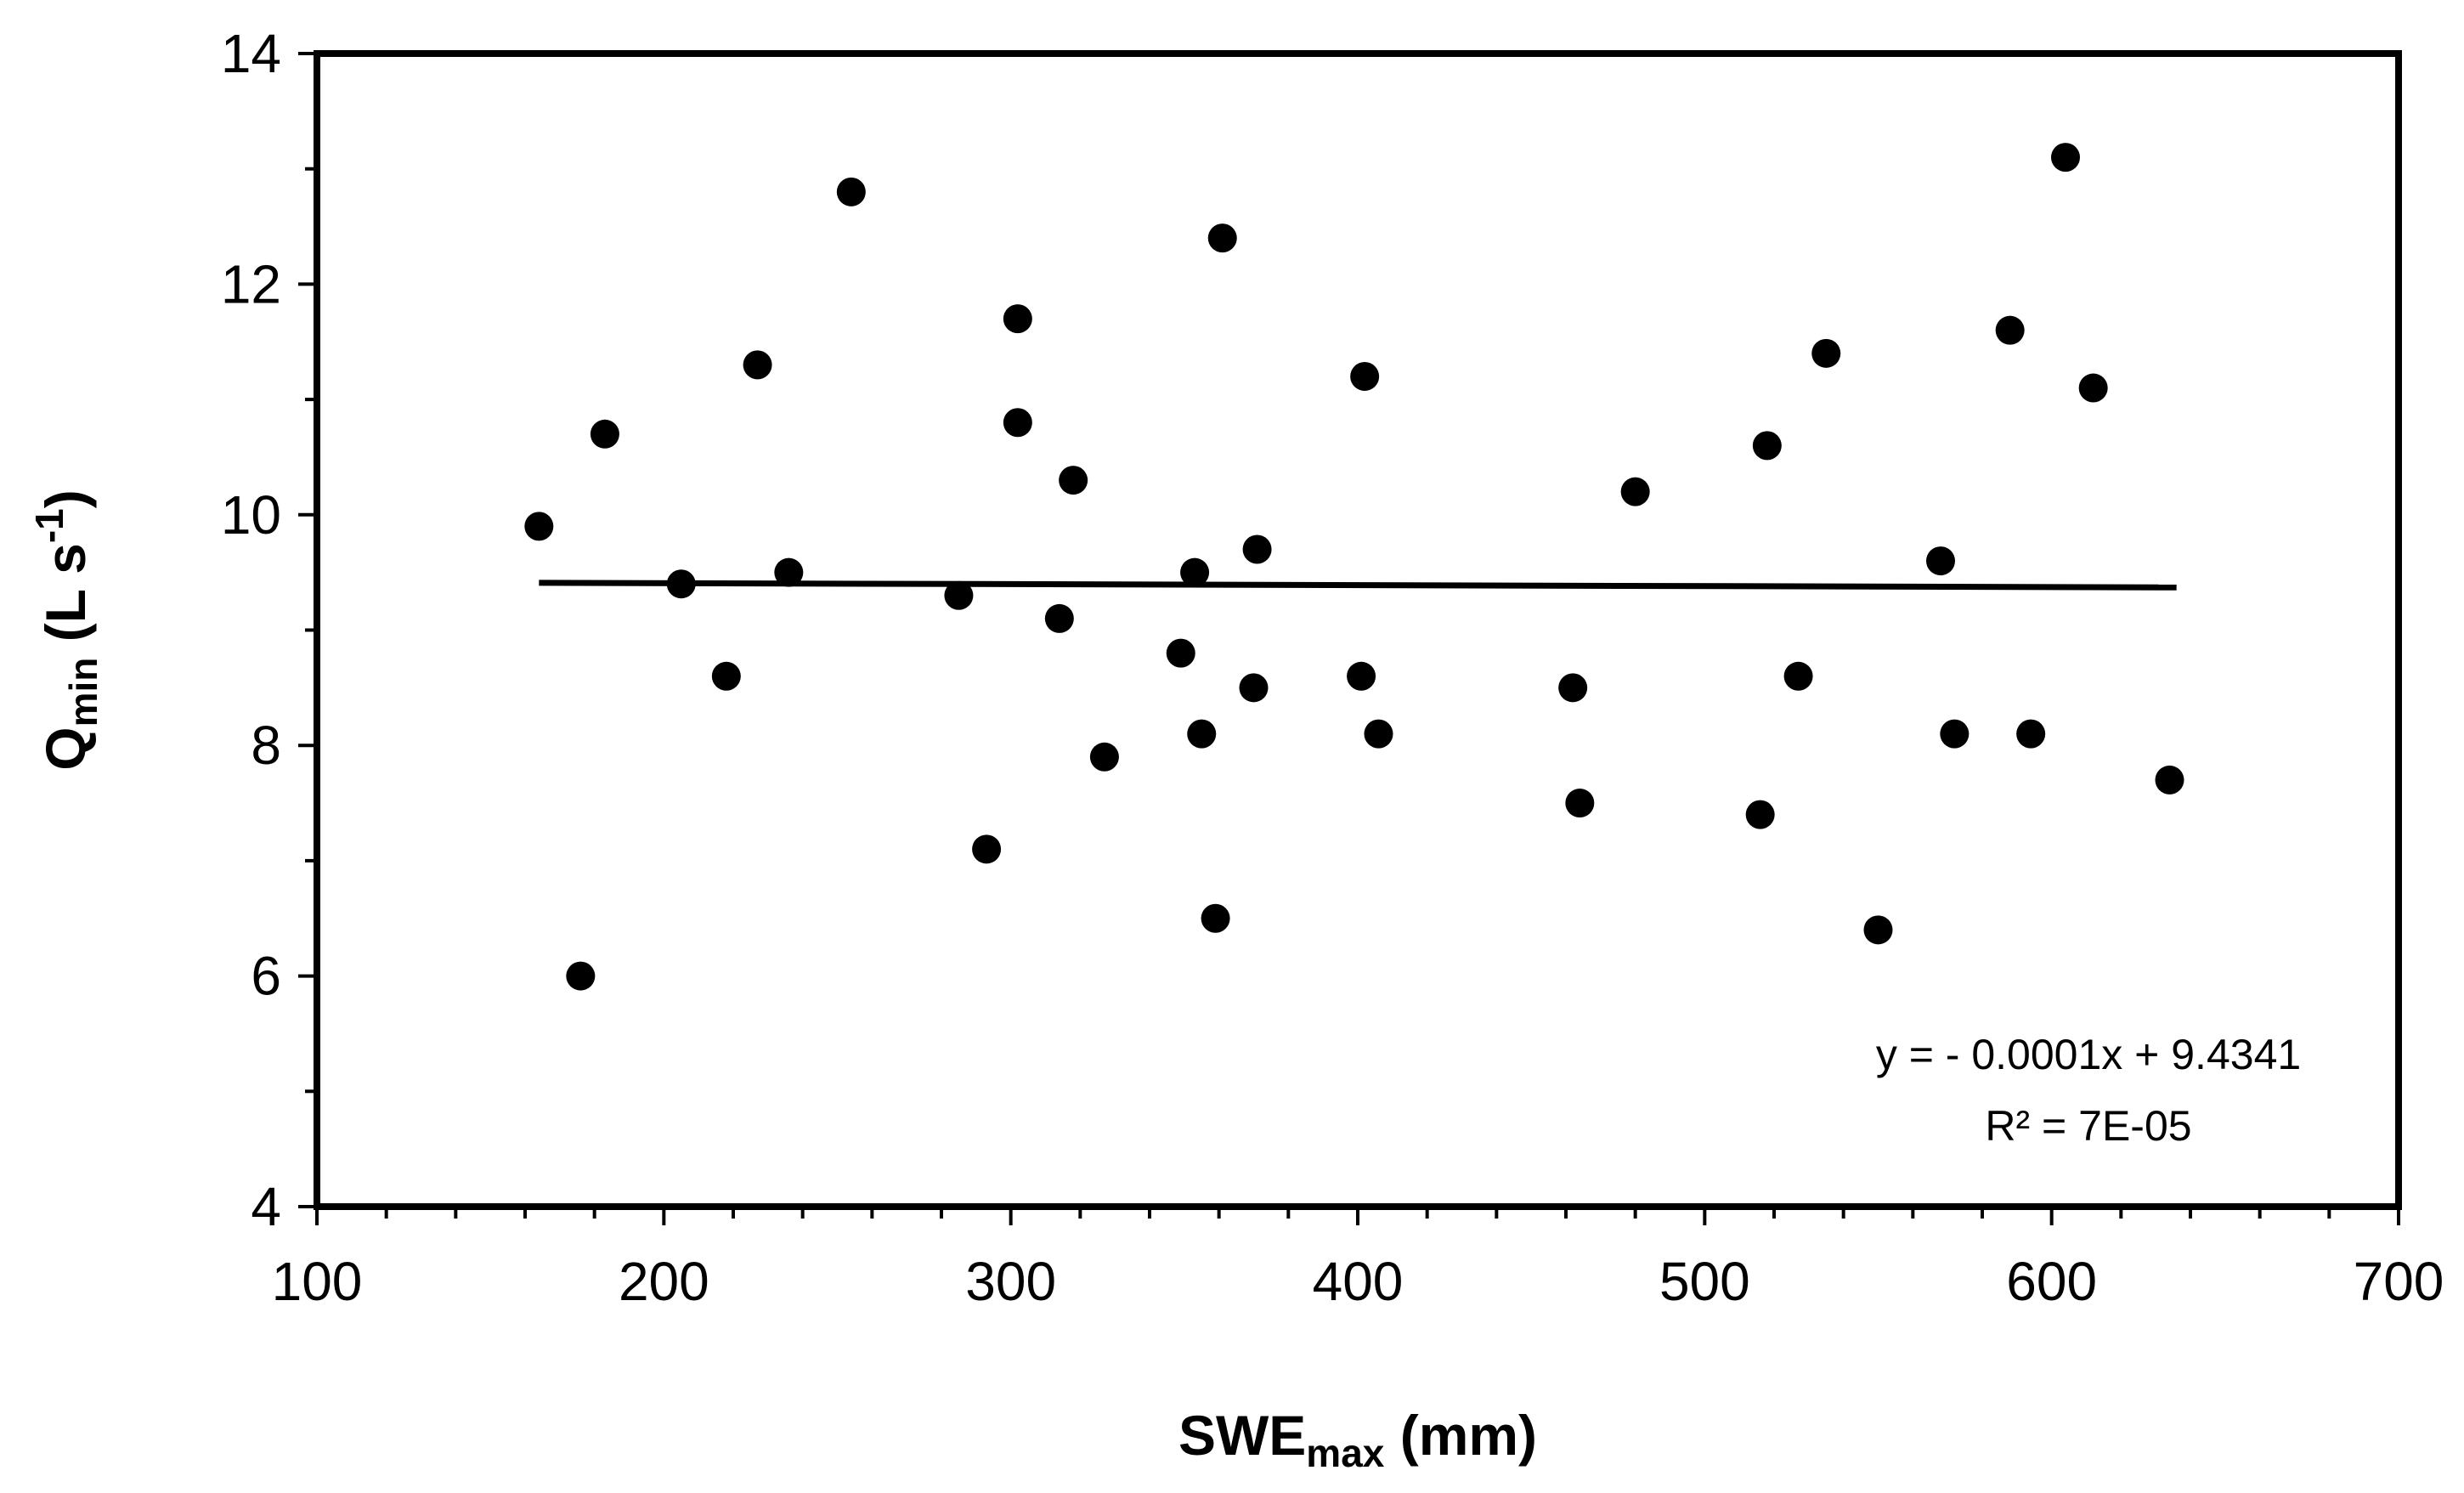 The height and width of the screenshot is (1493, 2464). I want to click on y-tick-label: 10, so click(251, 515).